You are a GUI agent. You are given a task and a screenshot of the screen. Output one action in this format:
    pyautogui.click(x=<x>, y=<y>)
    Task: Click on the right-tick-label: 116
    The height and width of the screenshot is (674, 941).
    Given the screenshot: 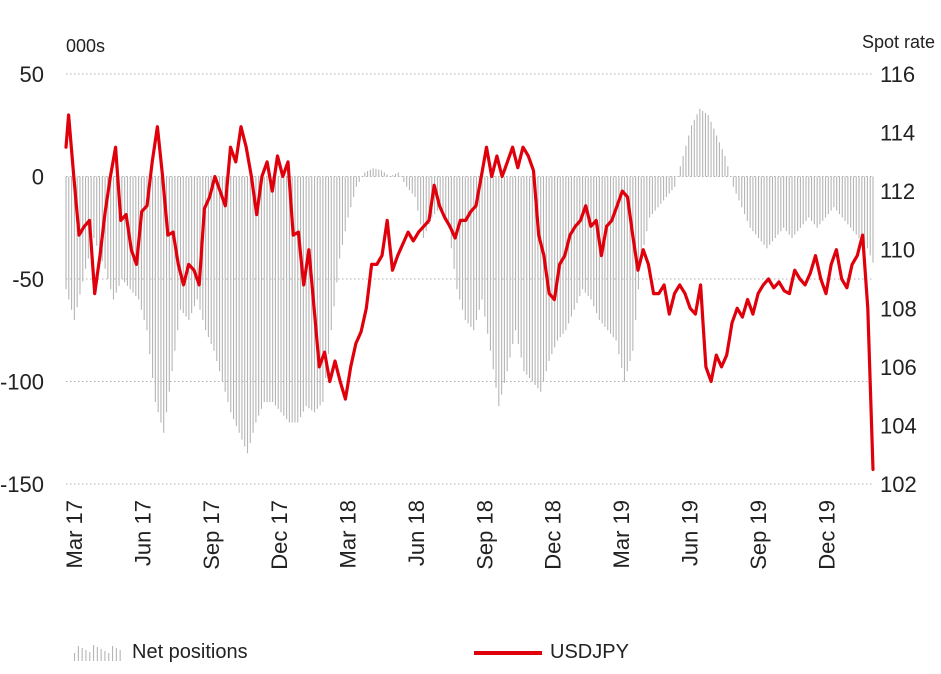 What is the action you would take?
    pyautogui.click(x=897, y=74)
    